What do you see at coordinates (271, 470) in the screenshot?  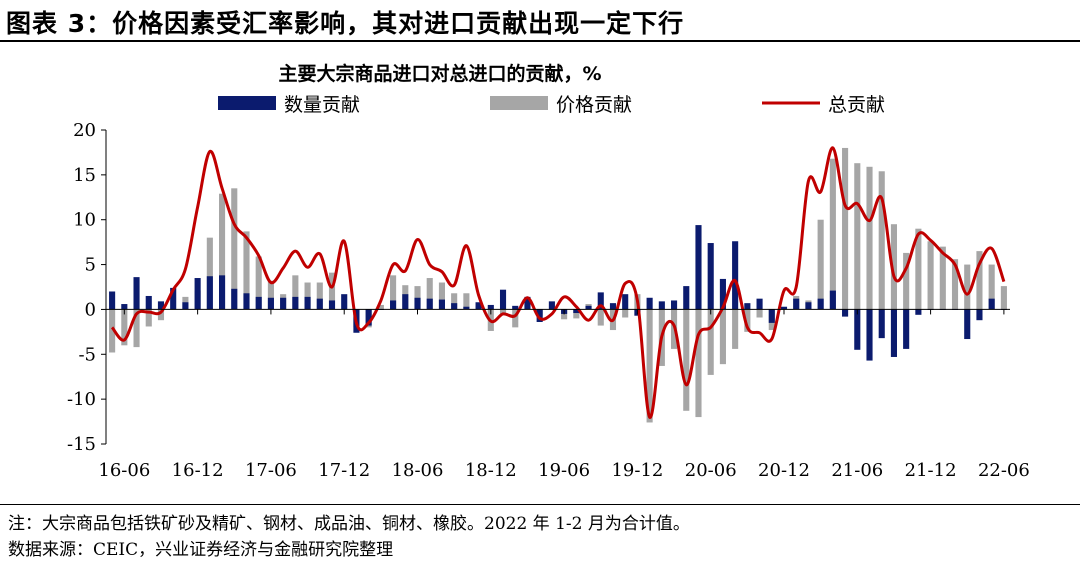 I see `x-tick-label: 17-06` at bounding box center [271, 470].